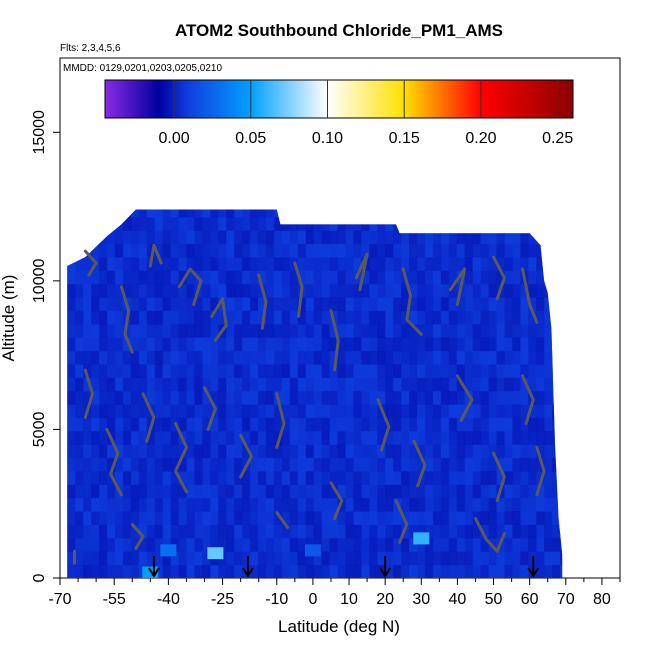 The height and width of the screenshot is (650, 650). I want to click on y-axis-title: Altitude (m), so click(9, 318).